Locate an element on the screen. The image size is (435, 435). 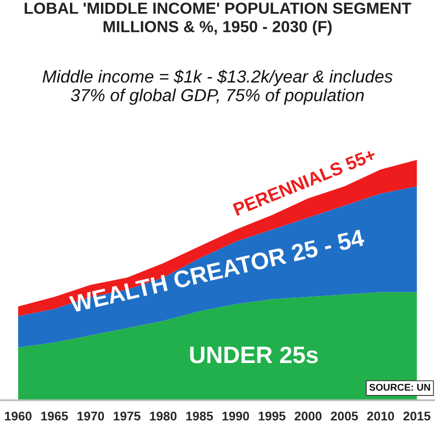
chart-title: LOBAL 'MIDDLE INCOME' POPULATION SEGMENT MILLIONS & %, 1950 - 2030 (F) is located at coordinates (218, 19).